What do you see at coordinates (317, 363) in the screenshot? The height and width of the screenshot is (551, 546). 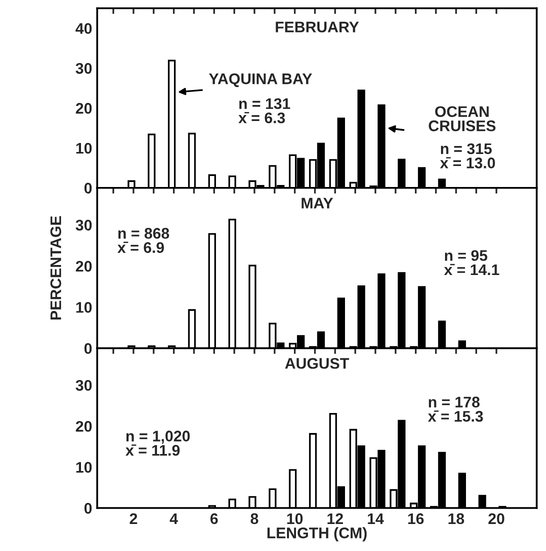 I see `chart-title: AUGUST` at bounding box center [317, 363].